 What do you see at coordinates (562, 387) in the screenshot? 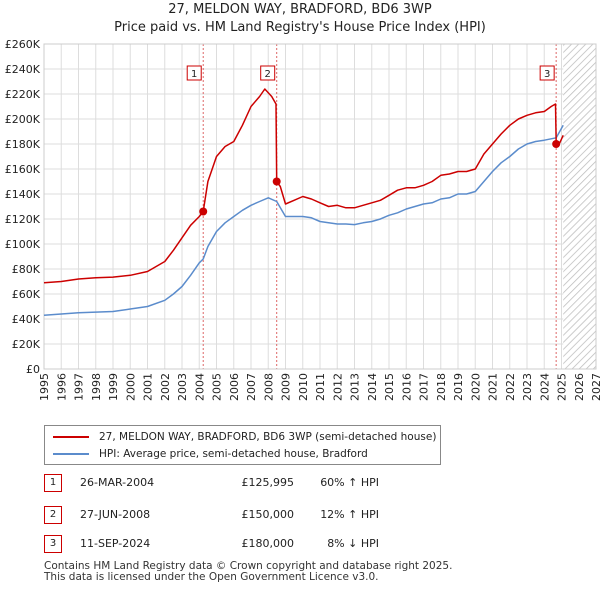
I see `x-tick-label: 2025` at bounding box center [562, 387].